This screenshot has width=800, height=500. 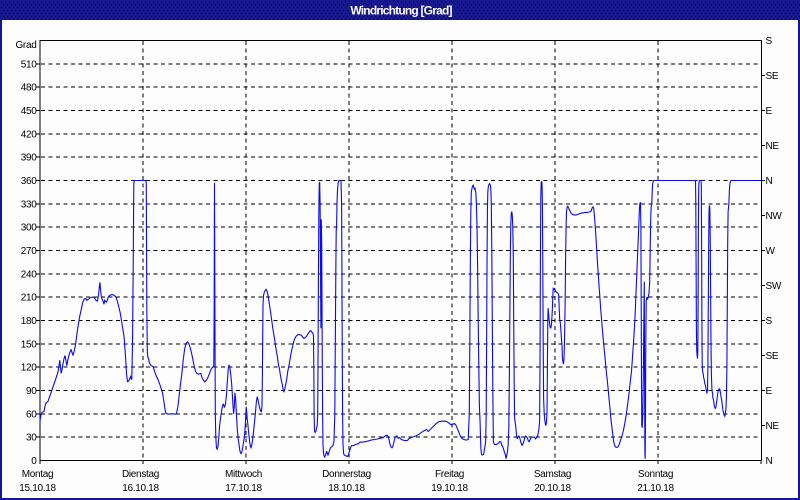 I want to click on svg-text: Dienstag, so click(x=140, y=474).